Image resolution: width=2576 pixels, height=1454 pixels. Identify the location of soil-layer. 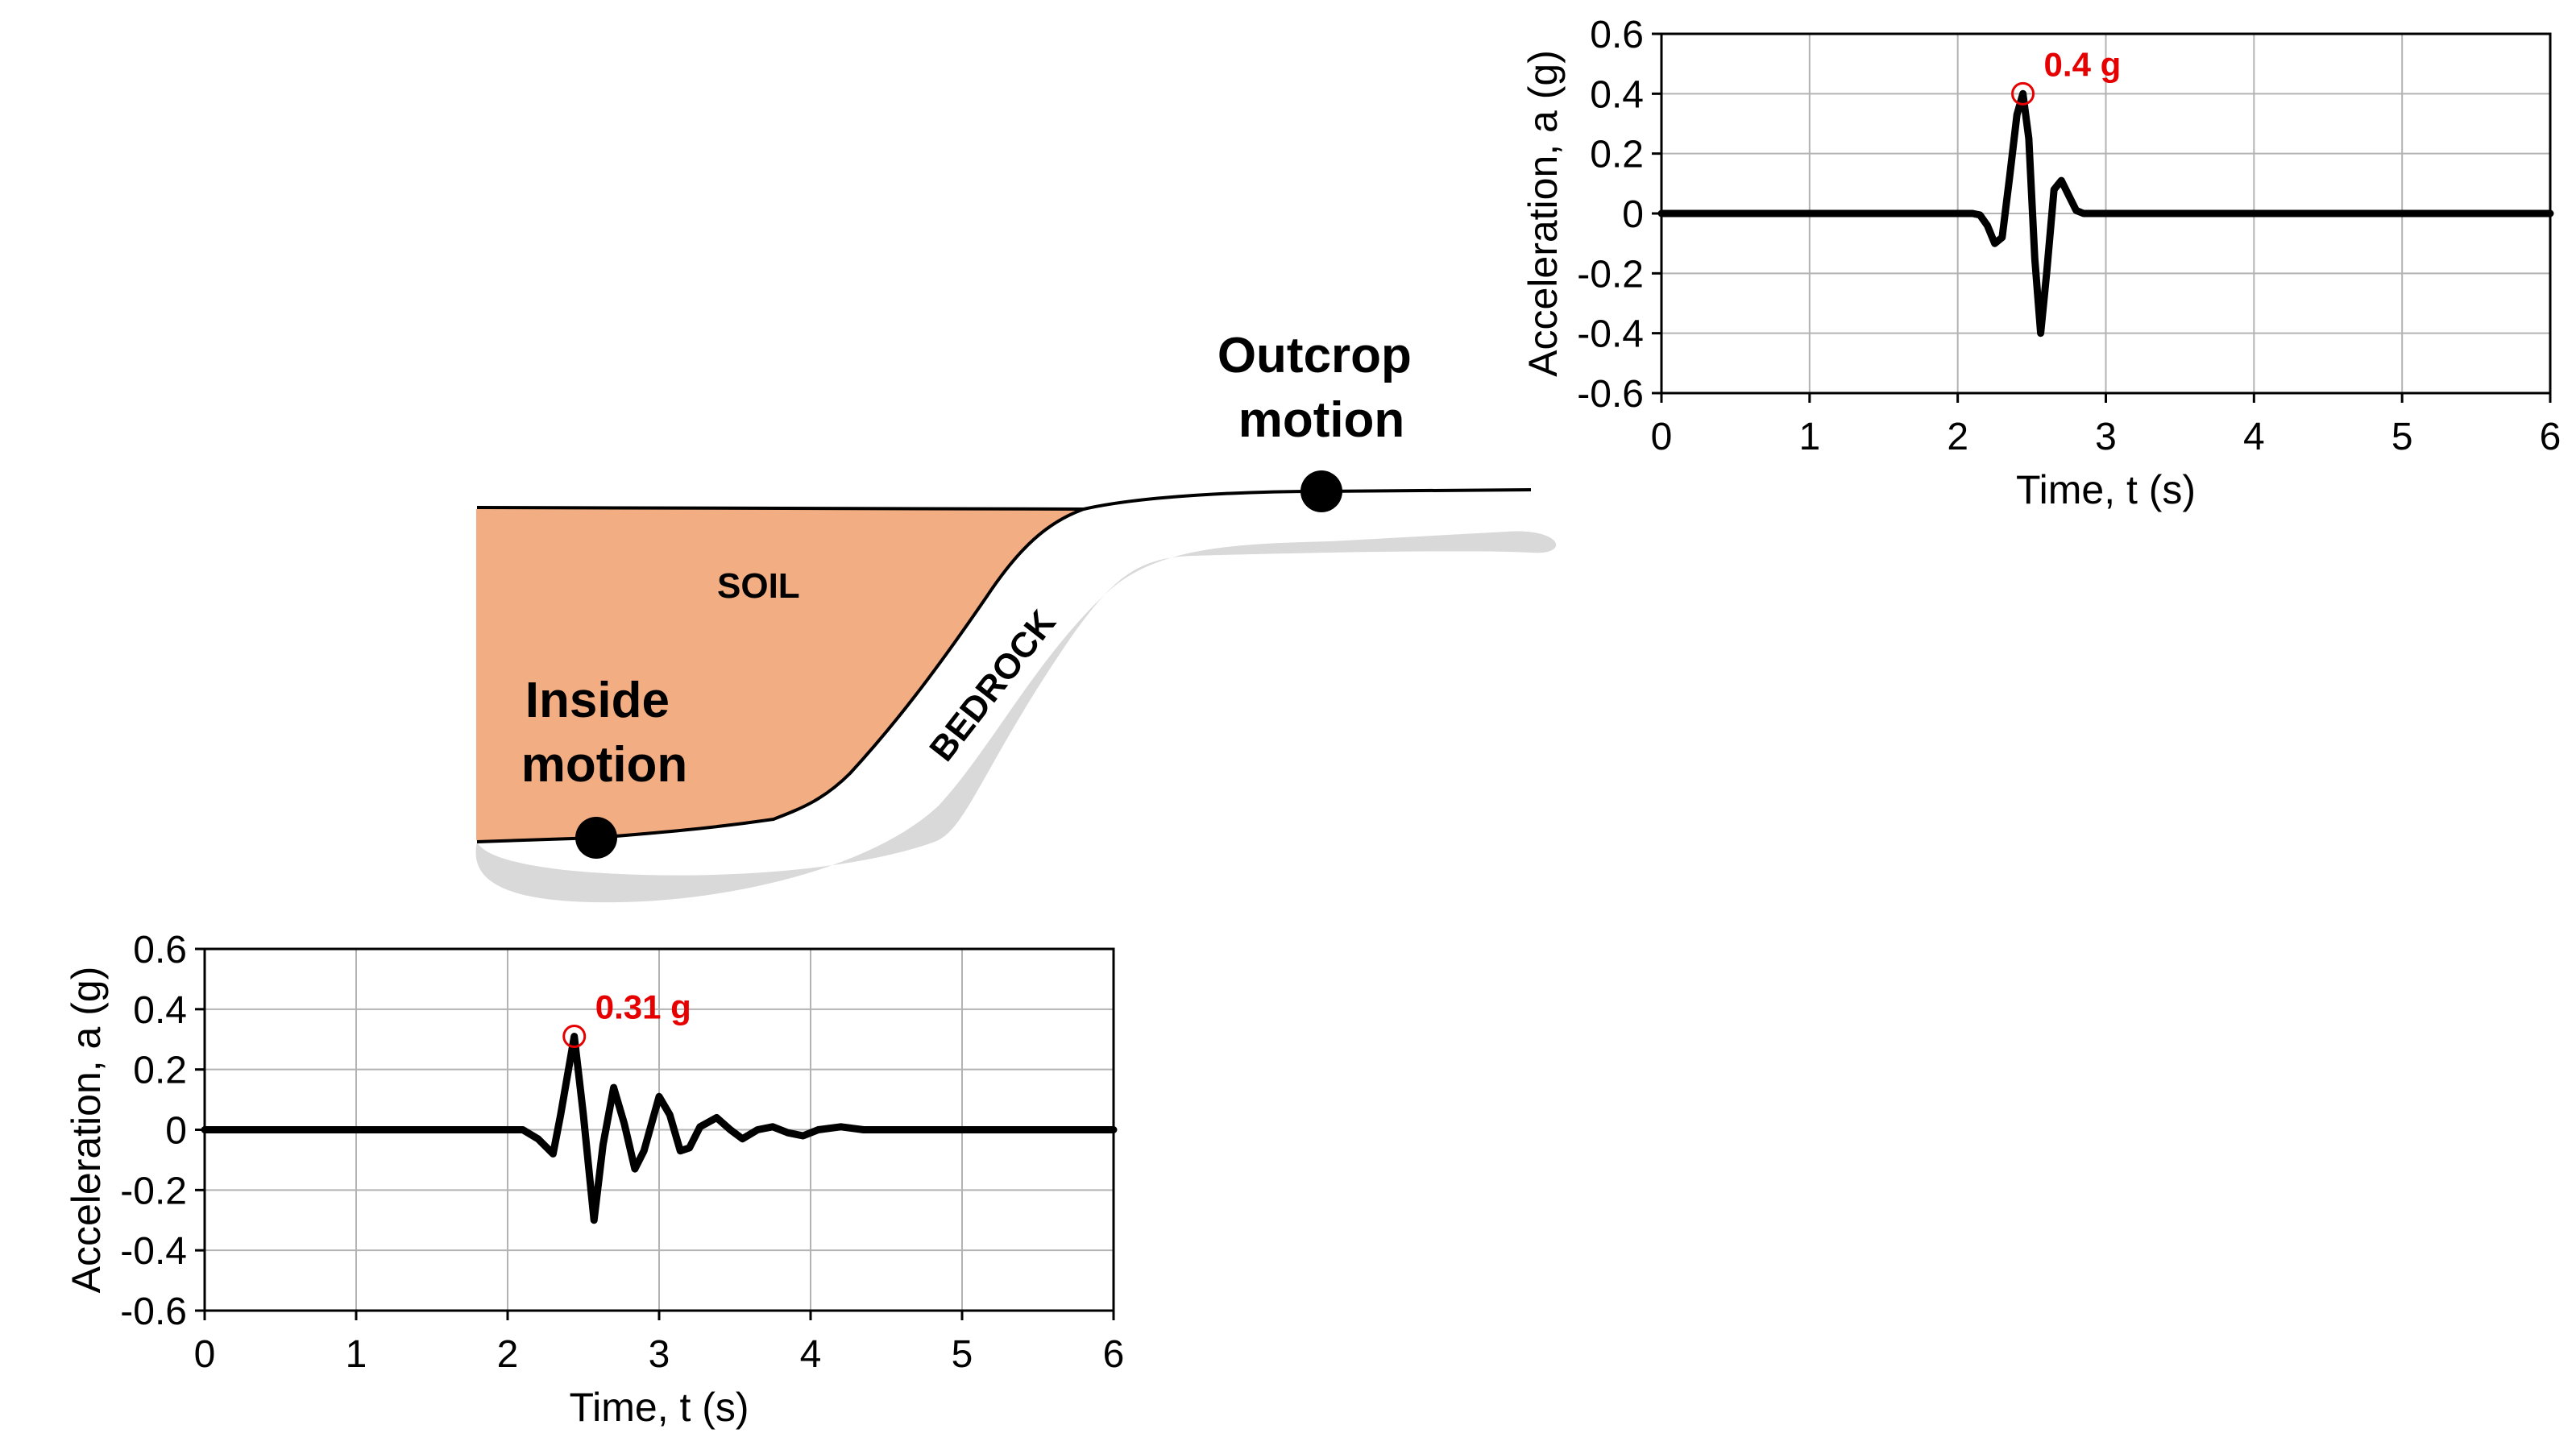
(780, 674).